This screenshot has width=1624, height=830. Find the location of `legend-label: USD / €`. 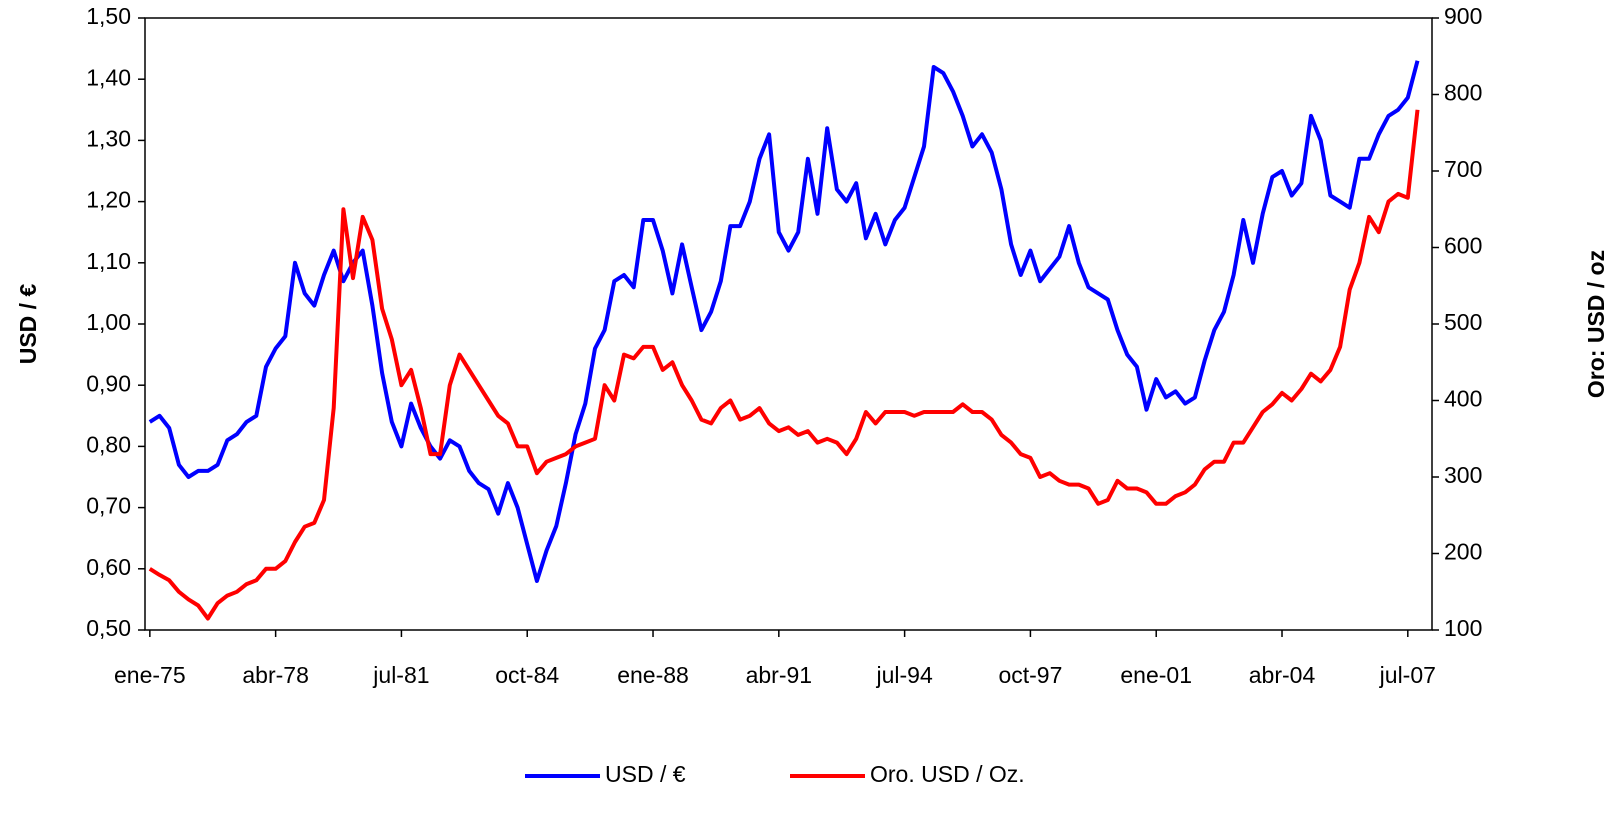

legend-label: USD / € is located at coordinates (645, 774).